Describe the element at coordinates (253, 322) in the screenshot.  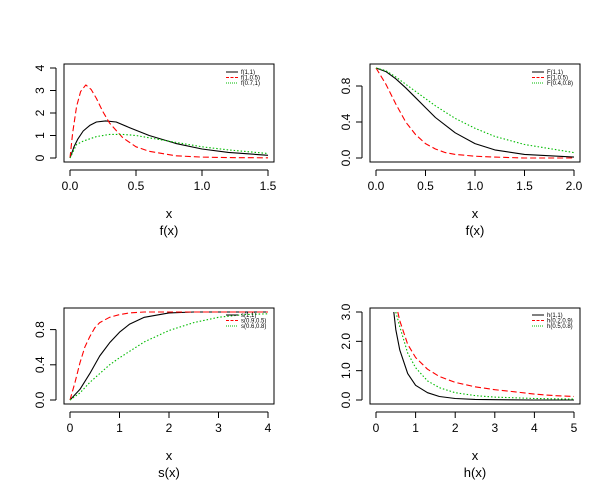
I see `legend-label: s(0.9,0.5)` at that location.